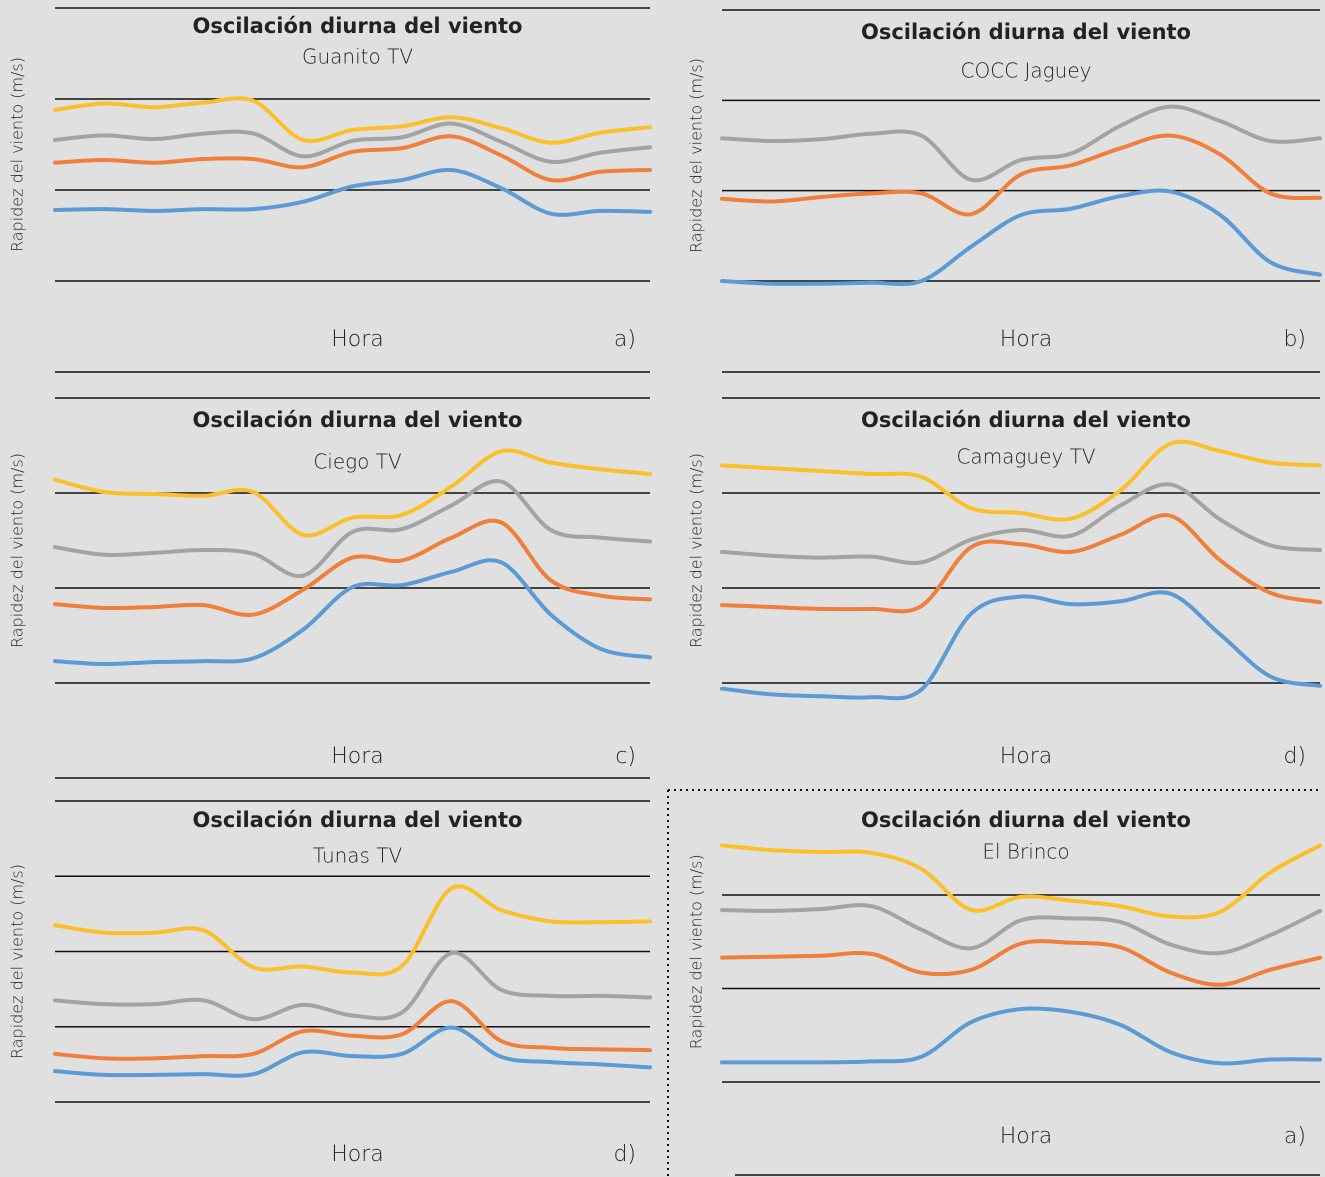 Image resolution: width=1325 pixels, height=1177 pixels. What do you see at coordinates (1026, 71) in the screenshot?
I see `chart-subtitle: COCC Jaguey` at bounding box center [1026, 71].